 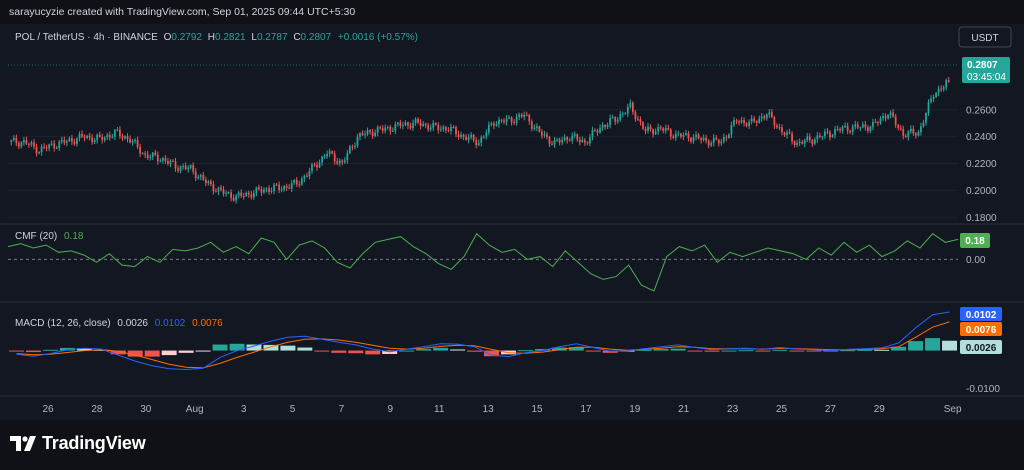 I want to click on tradingview-logo: TradingView, so click(x=78, y=443).